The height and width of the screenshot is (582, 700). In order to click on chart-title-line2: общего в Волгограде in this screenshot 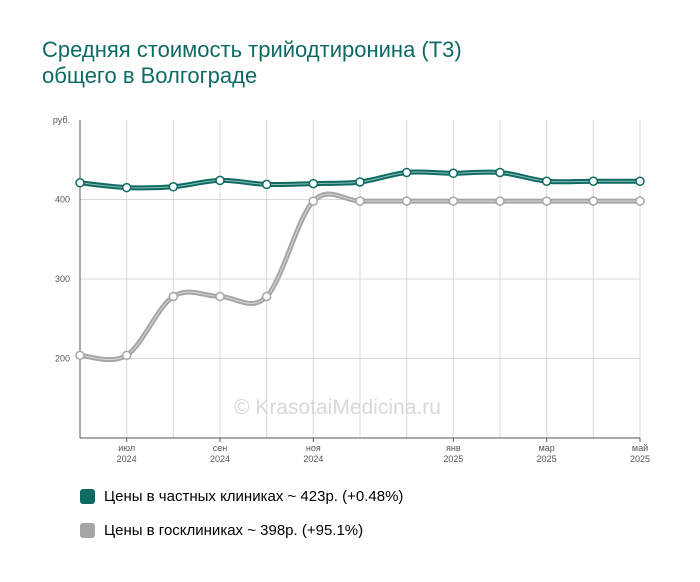, I will do `click(150, 75)`.